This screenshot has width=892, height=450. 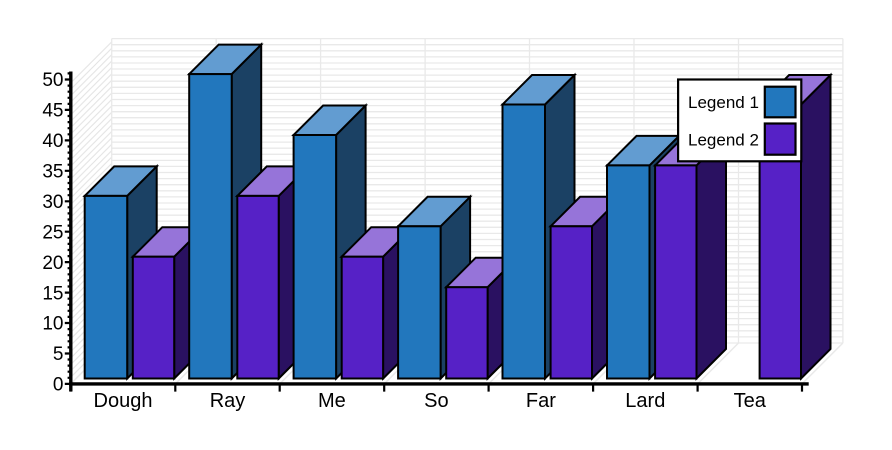 I want to click on svg-text: Legend 1, so click(x=723, y=102).